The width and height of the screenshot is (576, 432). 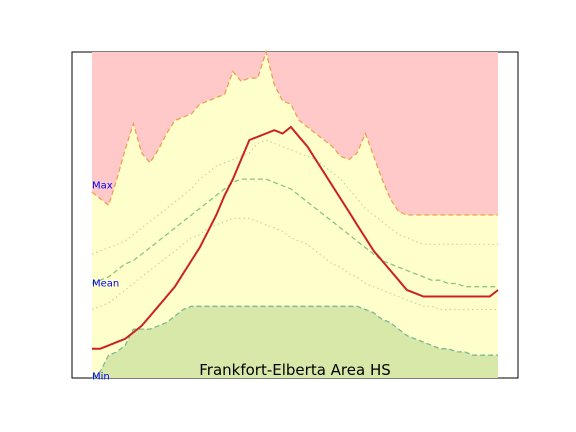 I want to click on min-band-area, so click(x=295, y=342).